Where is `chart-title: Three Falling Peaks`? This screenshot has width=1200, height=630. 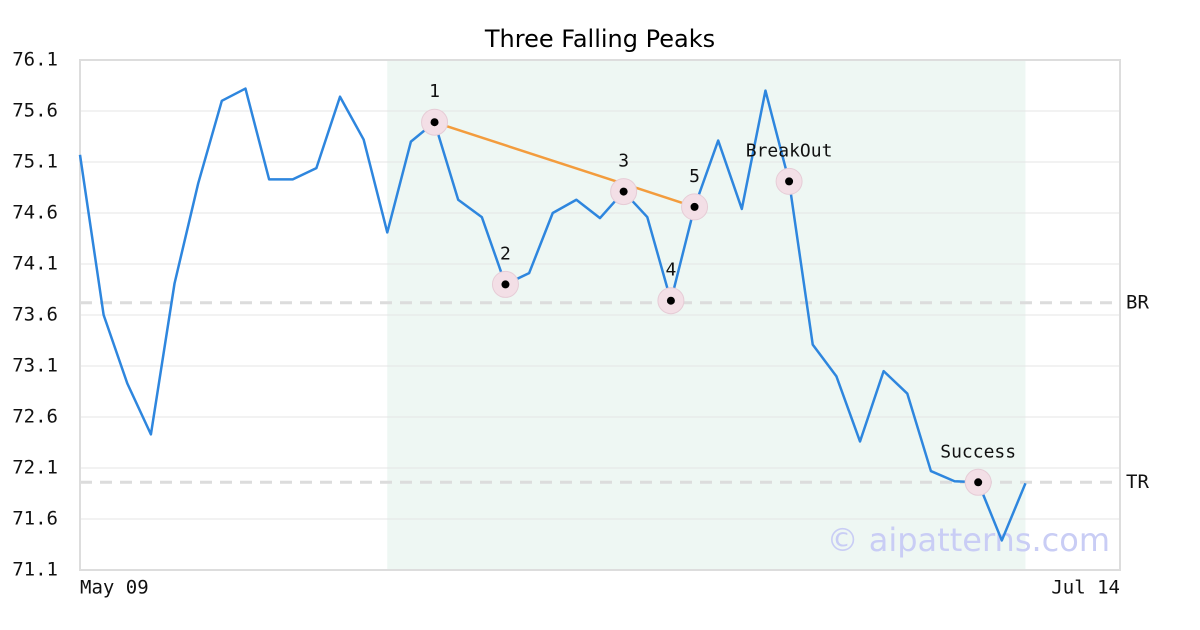
chart-title: Three Falling Peaks is located at coordinates (599, 39).